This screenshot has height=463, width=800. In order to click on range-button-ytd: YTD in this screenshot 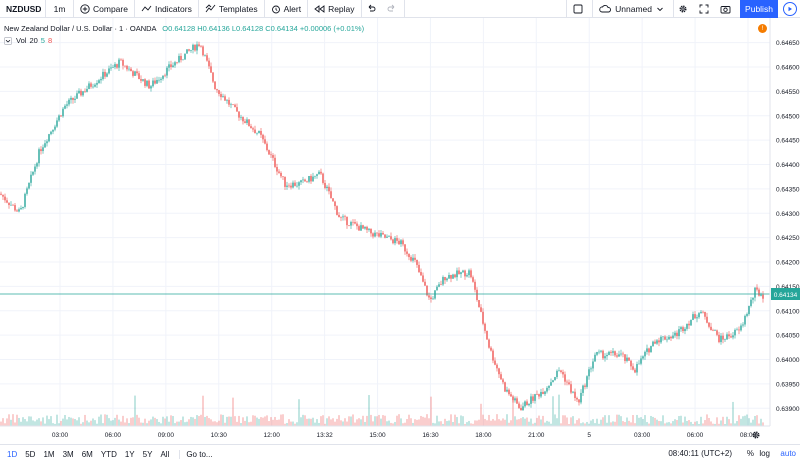, I will do `click(108, 454)`.